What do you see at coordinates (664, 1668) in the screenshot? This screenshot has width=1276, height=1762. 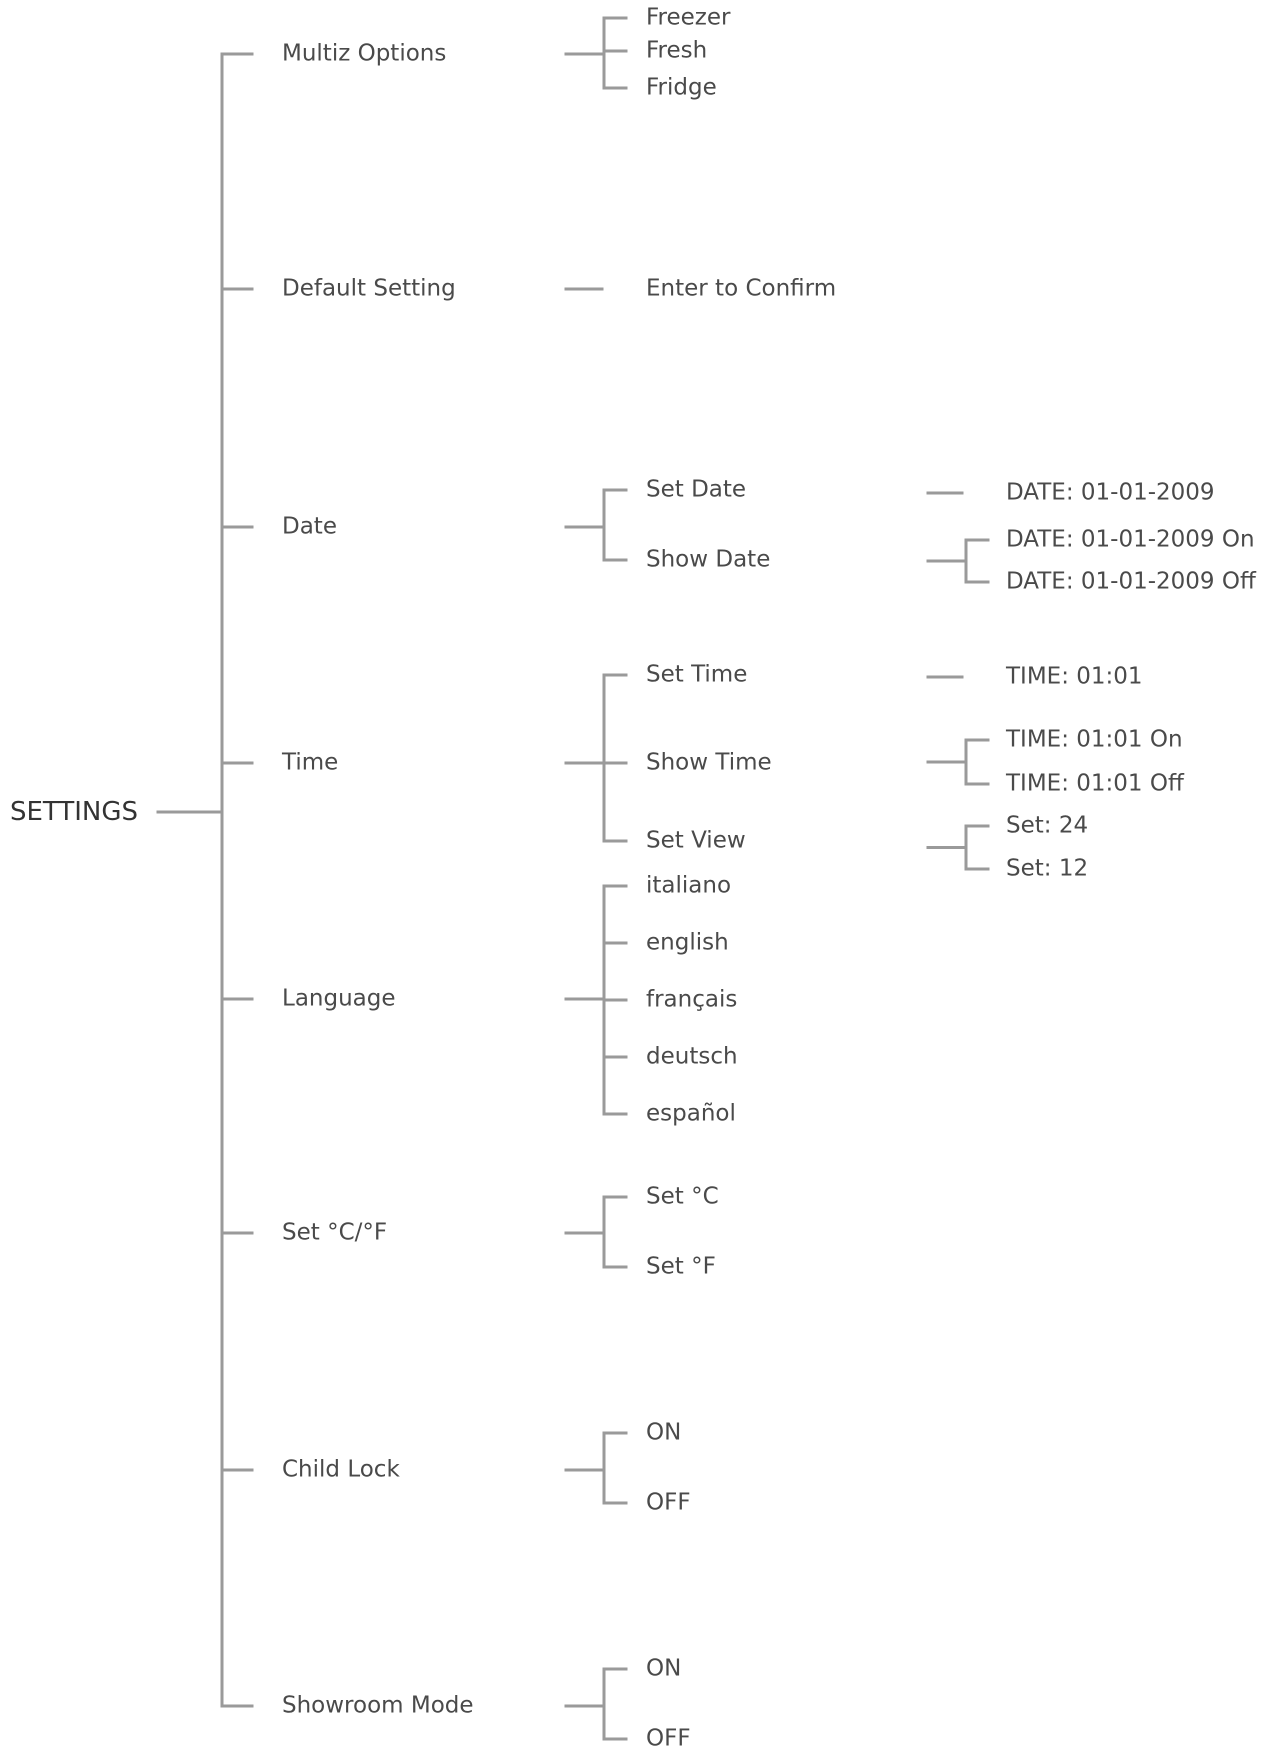 I see `child-label-showroom-0: ON` at bounding box center [664, 1668].